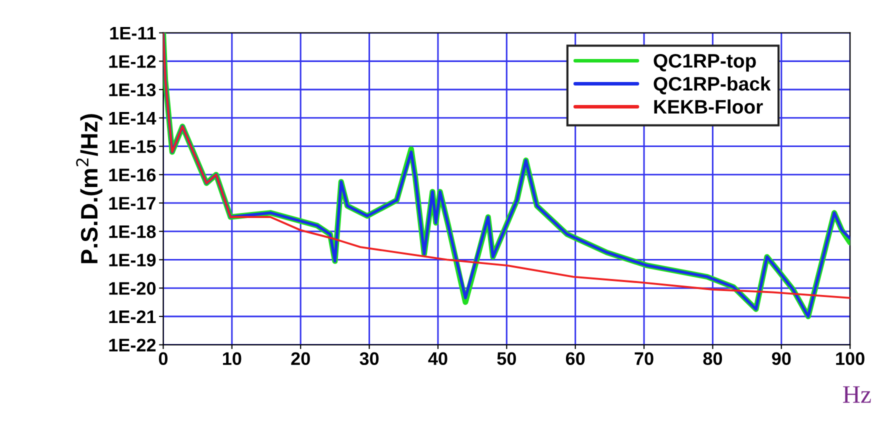  What do you see at coordinates (163, 359) in the screenshot?
I see `x-tick-label: 0` at bounding box center [163, 359].